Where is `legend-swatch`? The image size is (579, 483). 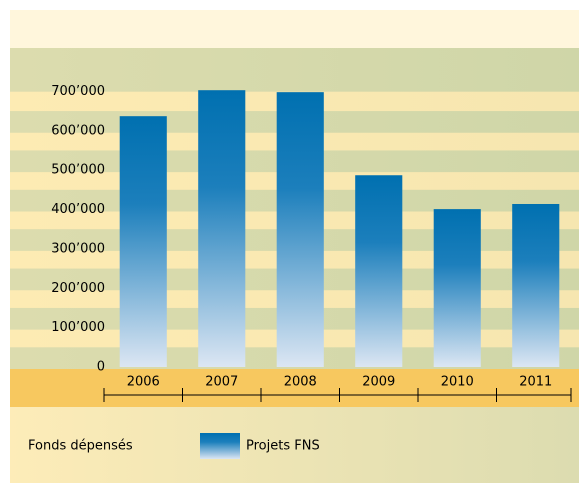 legend-swatch is located at coordinates (220, 446).